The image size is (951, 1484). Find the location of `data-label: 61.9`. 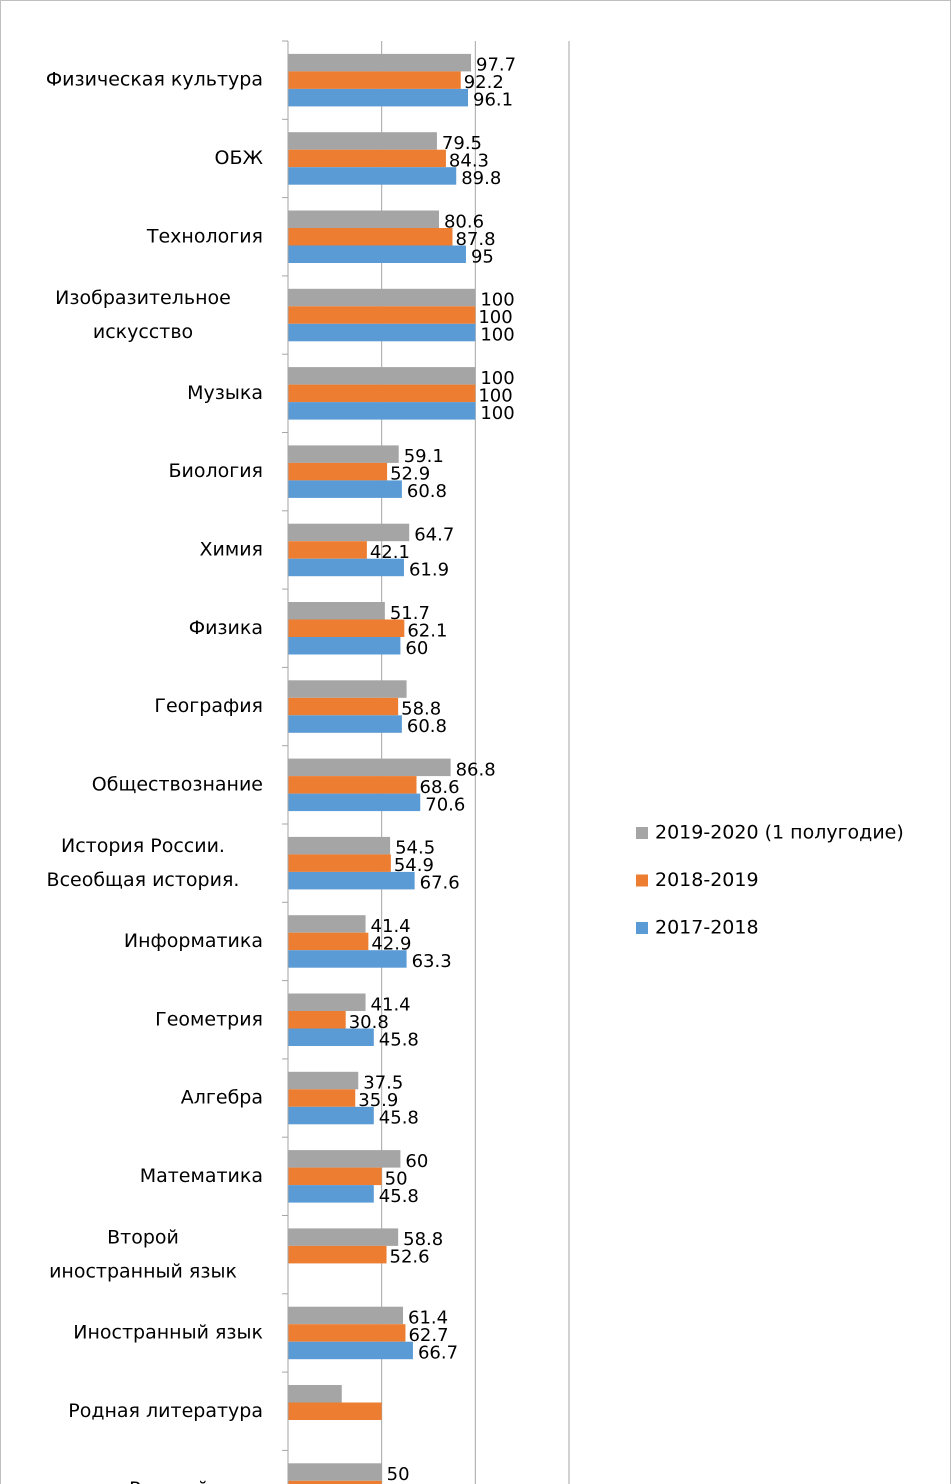

data-label: 61.9 is located at coordinates (429, 569).